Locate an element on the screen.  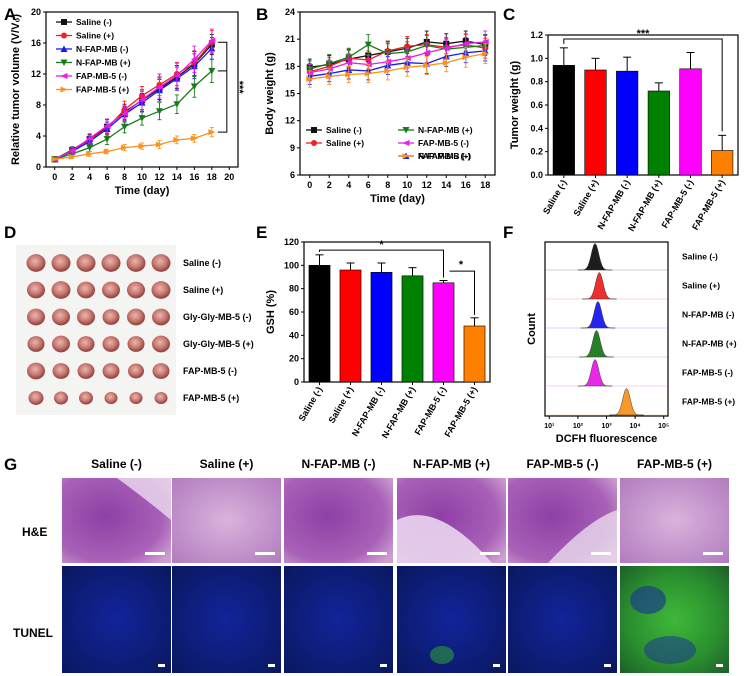
series-line is located at coordinates (397, 63).